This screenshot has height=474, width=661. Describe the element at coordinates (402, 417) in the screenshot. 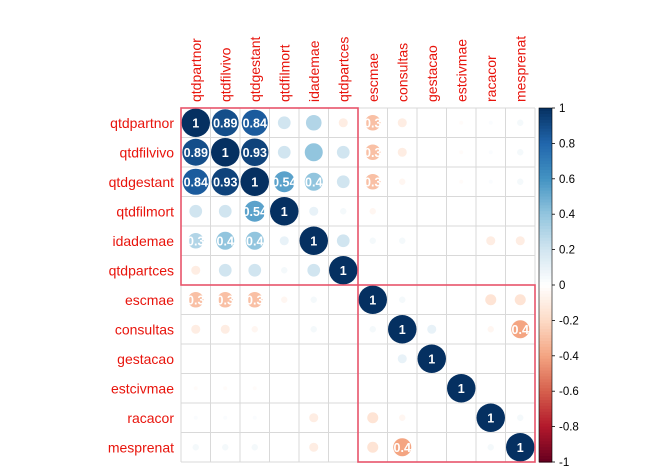

I see `corr-circle-racacor-consultas` at that location.